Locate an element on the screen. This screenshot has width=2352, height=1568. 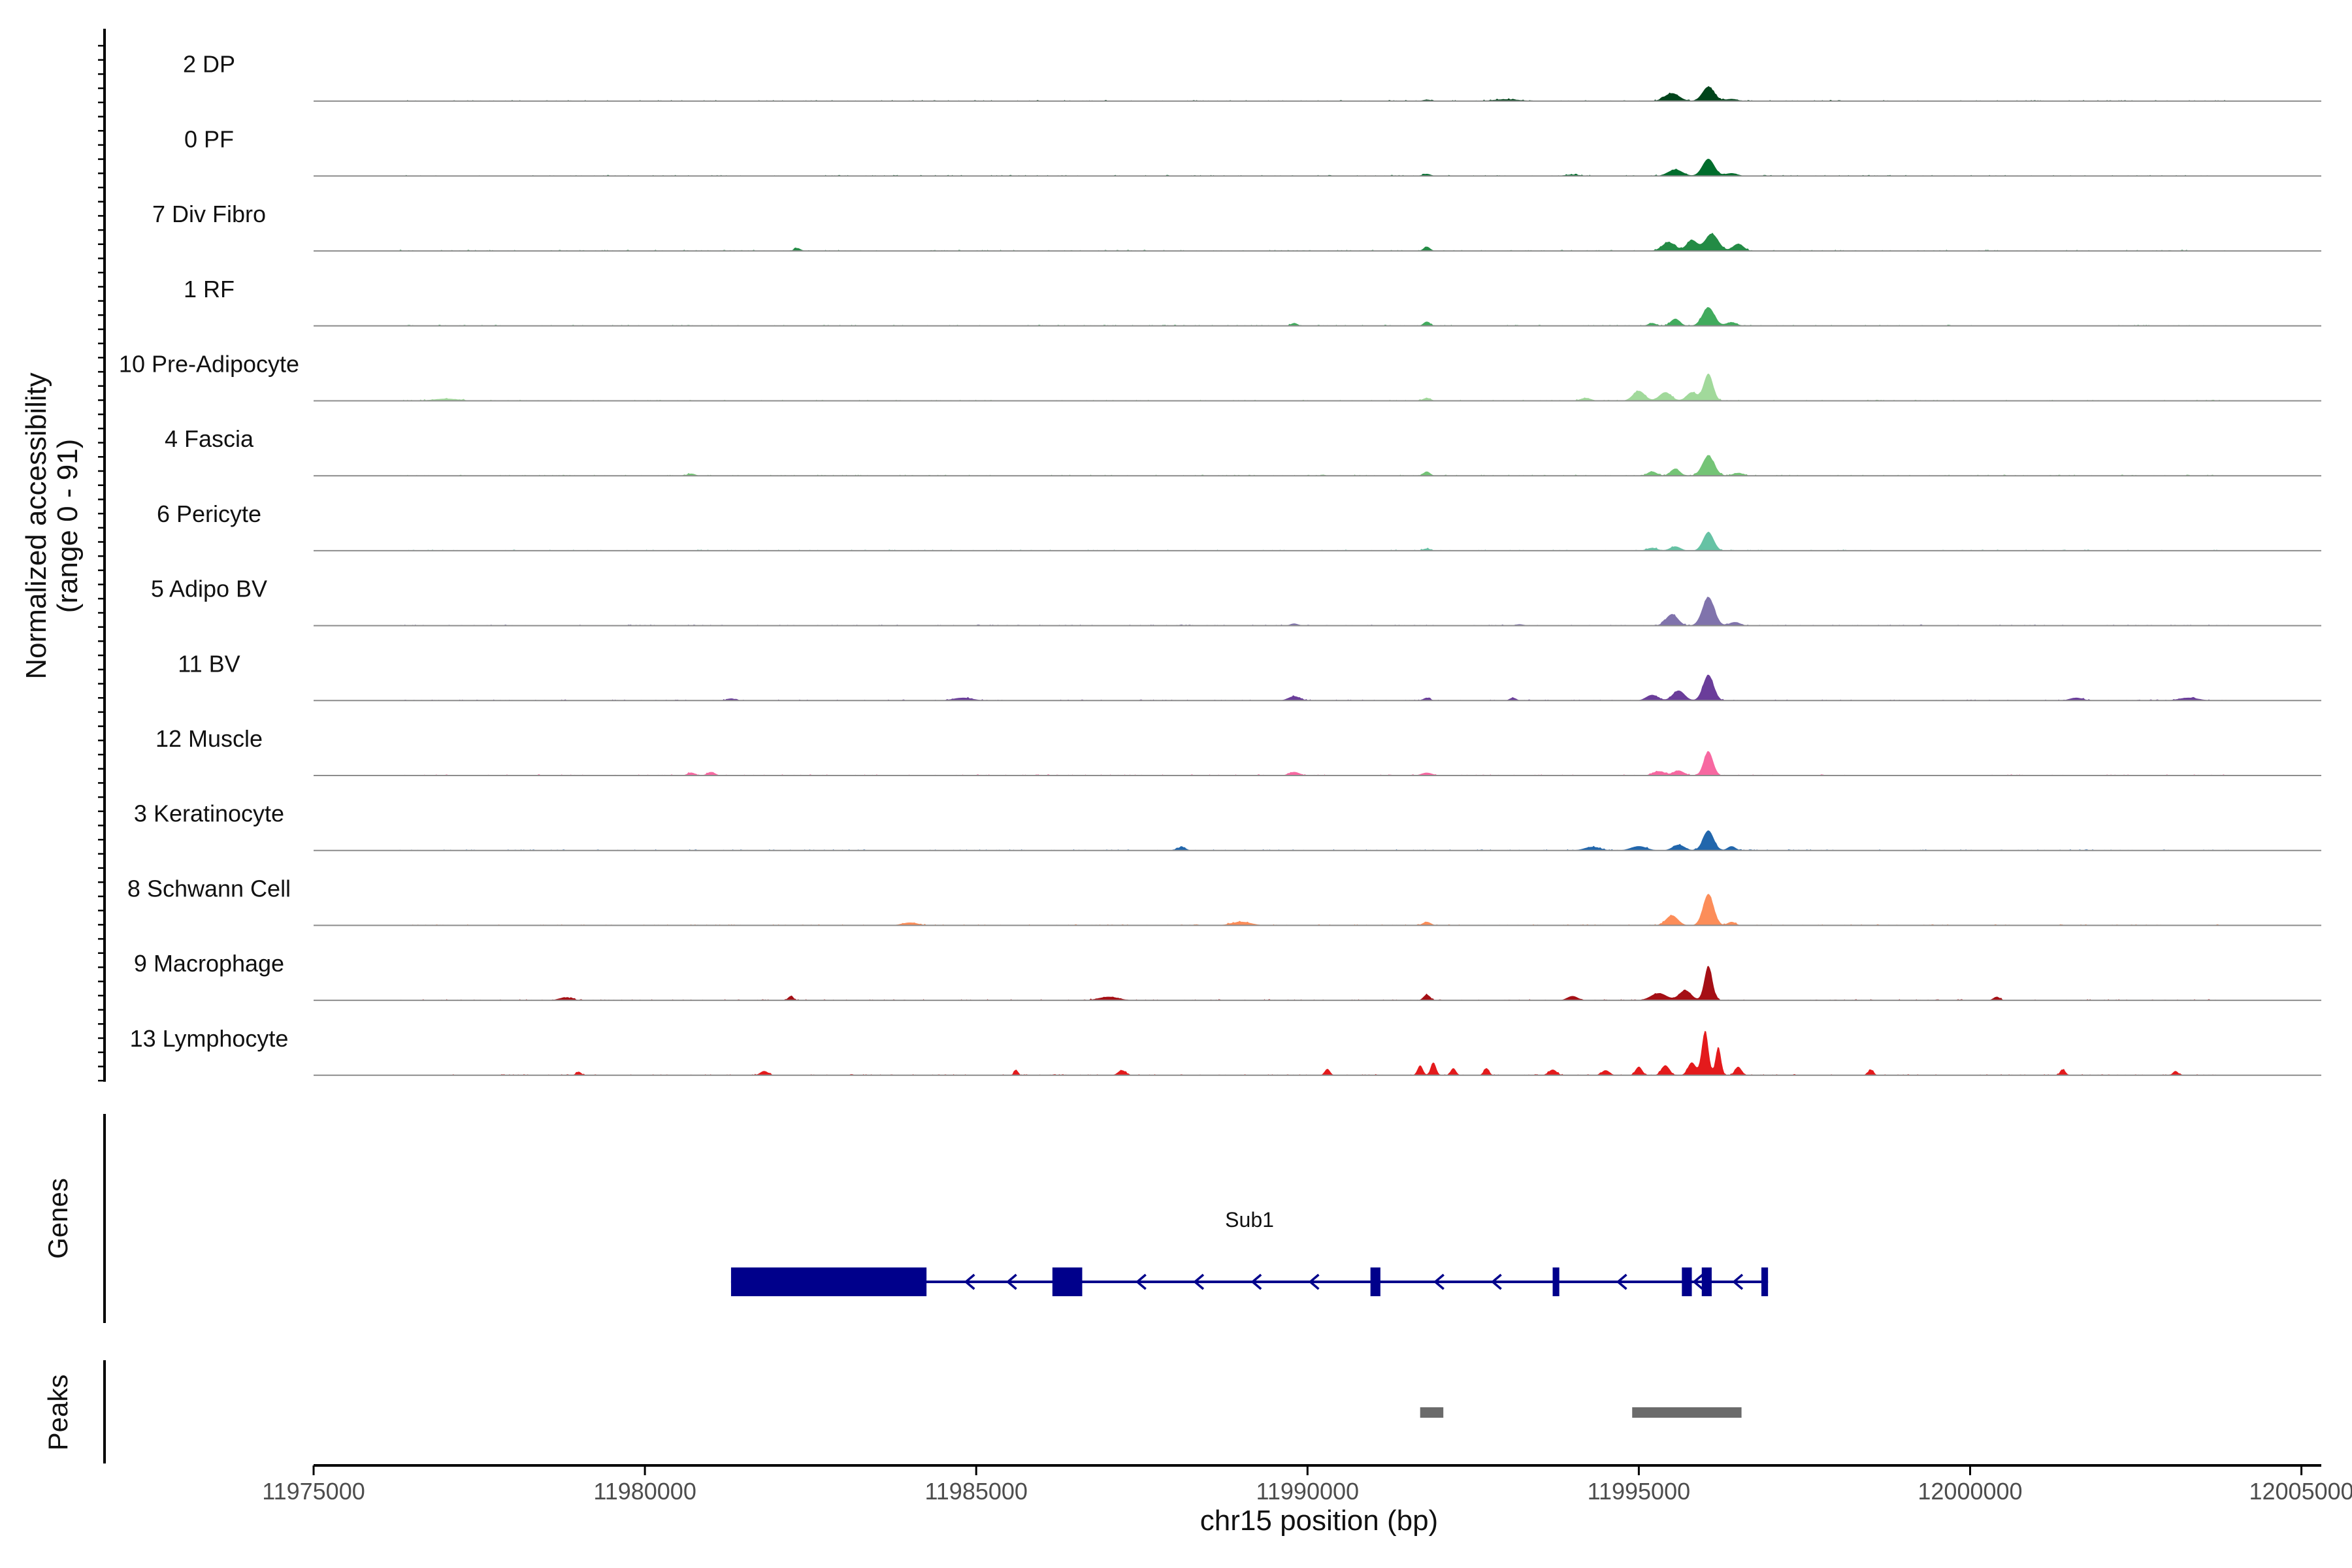
track-label: 11 BV is located at coordinates (209, 663).